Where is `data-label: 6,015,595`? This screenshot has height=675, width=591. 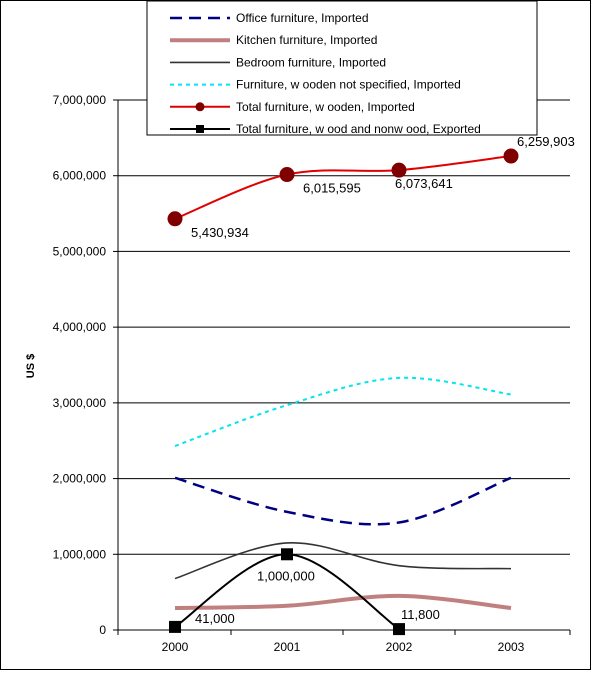 data-label: 6,015,595 is located at coordinates (332, 188).